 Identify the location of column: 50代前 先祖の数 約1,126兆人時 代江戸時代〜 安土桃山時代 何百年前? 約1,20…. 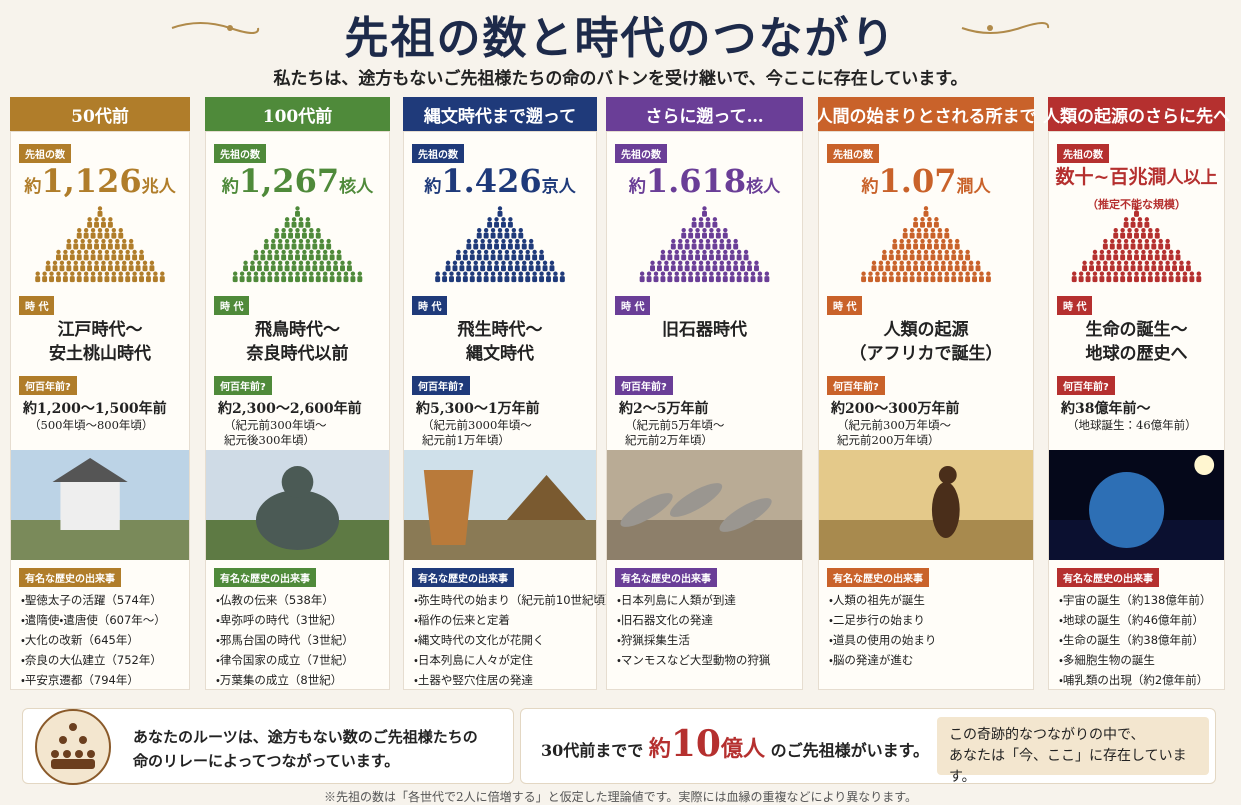
(100, 393).